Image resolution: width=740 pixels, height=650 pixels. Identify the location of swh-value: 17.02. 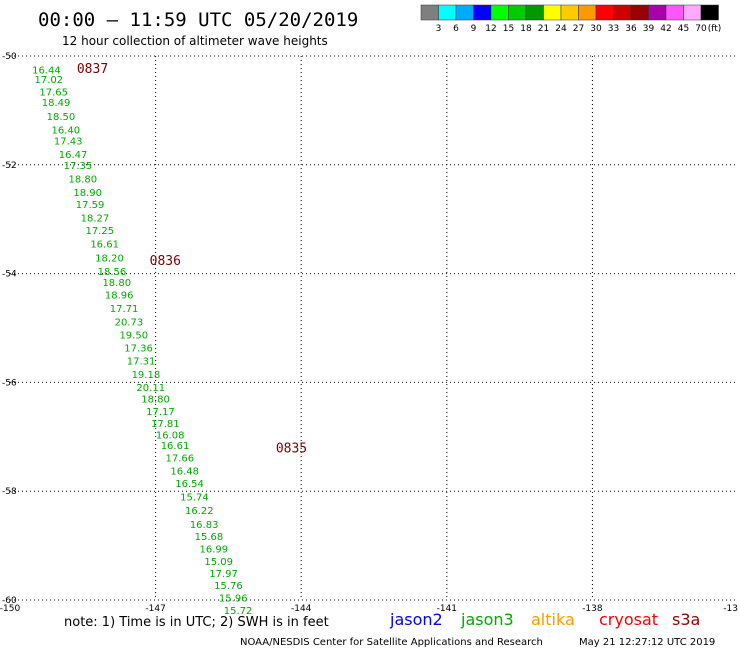
(49, 80).